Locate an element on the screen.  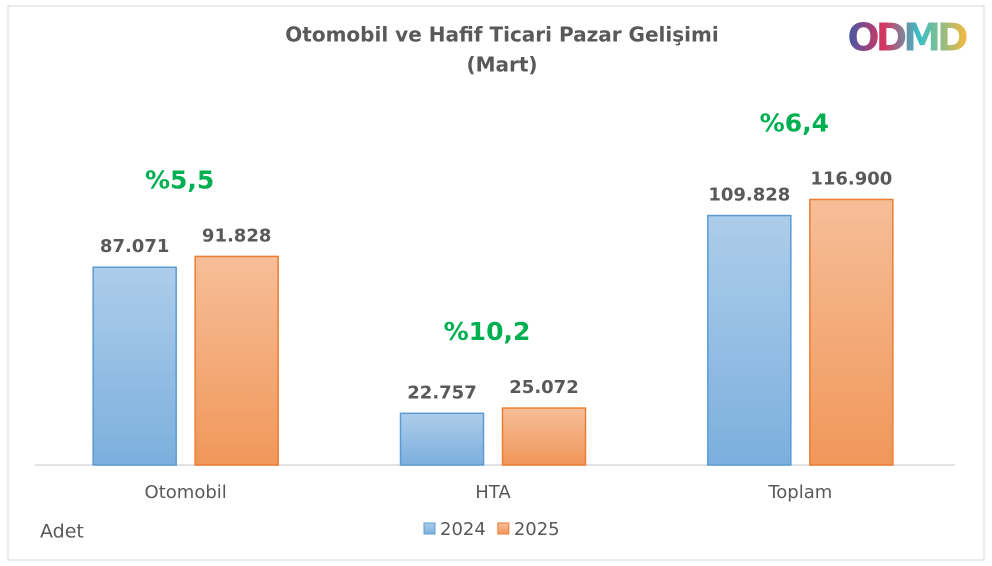
logo: ODMD is located at coordinates (907, 38).